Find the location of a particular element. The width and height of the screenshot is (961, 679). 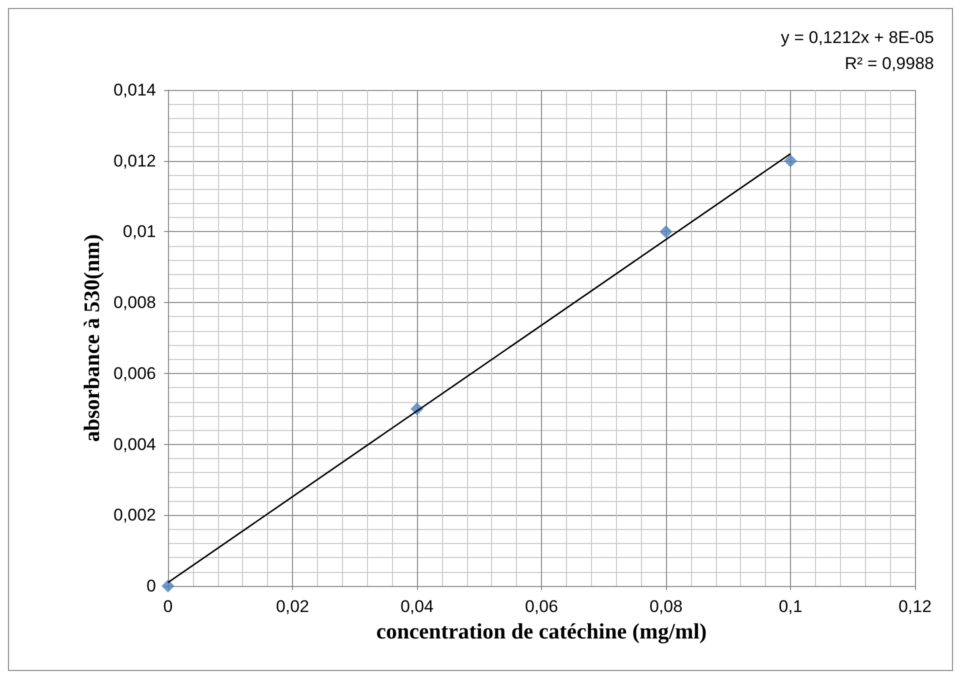

x-tick-label: 0,04 is located at coordinates (417, 606).